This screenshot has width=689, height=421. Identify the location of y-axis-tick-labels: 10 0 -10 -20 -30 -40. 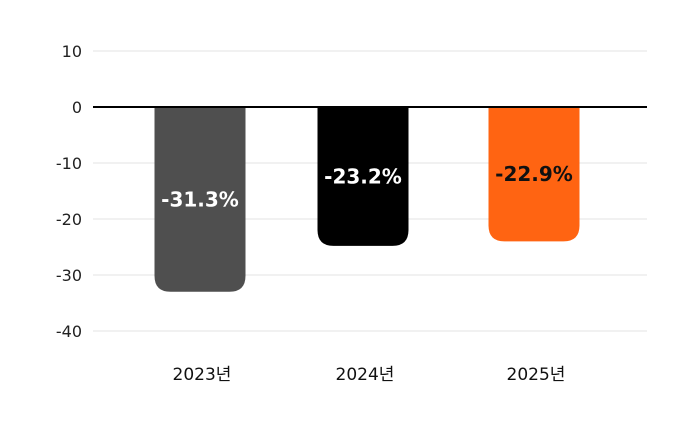
(69, 191).